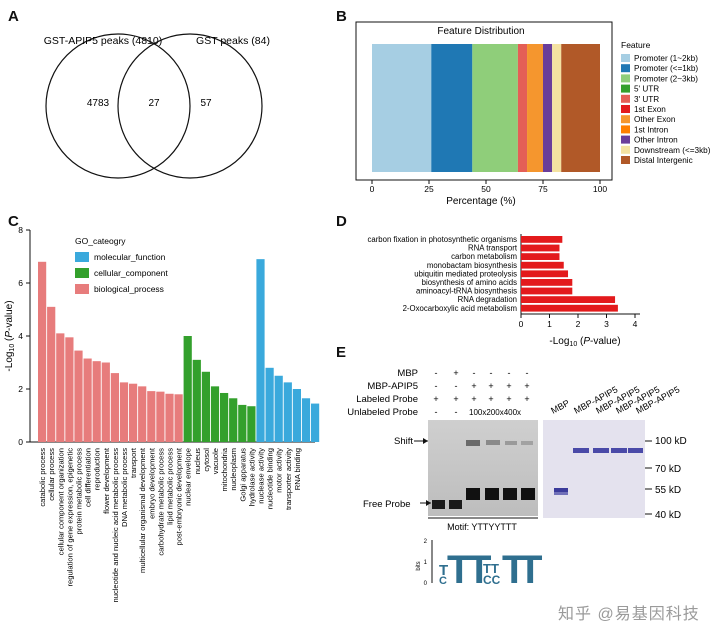 The width and height of the screenshot is (720, 637). Describe the element at coordinates (636, 45) in the screenshot. I see `feature-legend-title: Feature` at that location.